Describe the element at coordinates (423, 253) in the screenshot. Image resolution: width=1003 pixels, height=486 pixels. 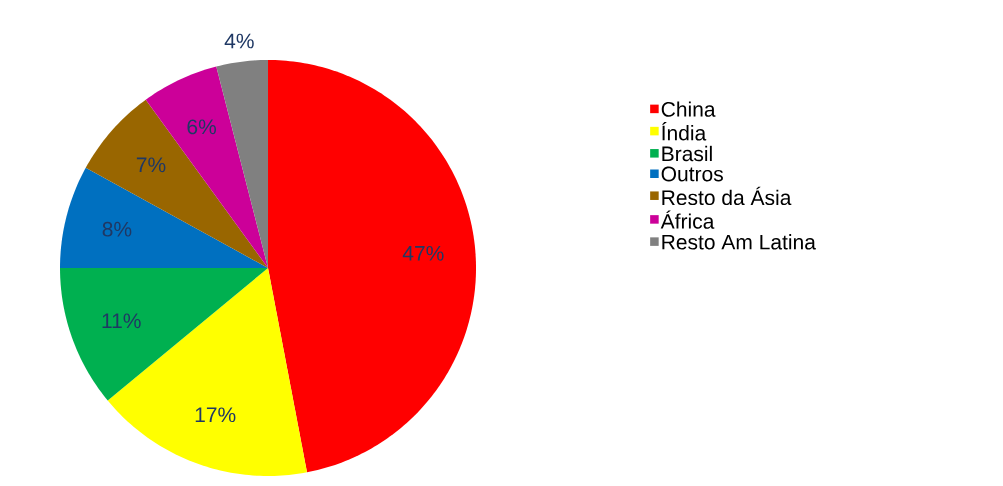
I see `data-label: 47%` at that location.